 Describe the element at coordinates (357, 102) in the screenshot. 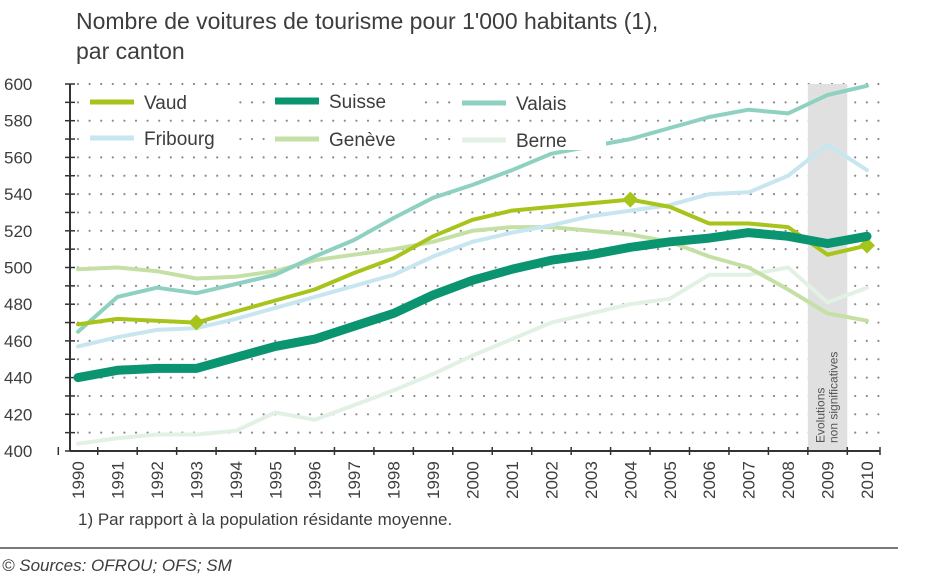

I see `legend-label: Suisse` at that location.